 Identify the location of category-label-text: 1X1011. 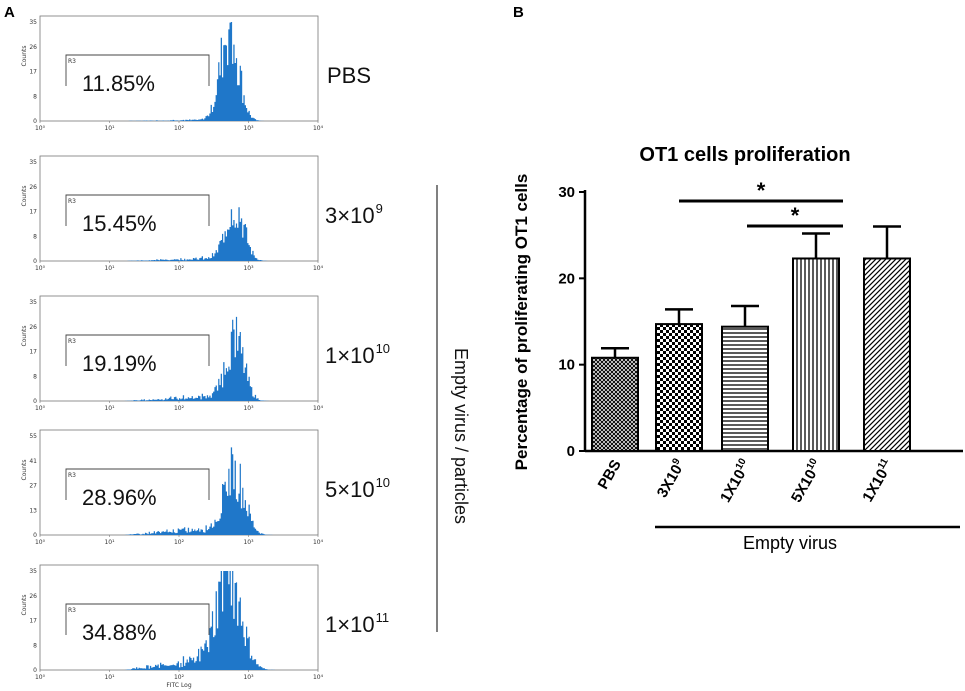
(877, 480).